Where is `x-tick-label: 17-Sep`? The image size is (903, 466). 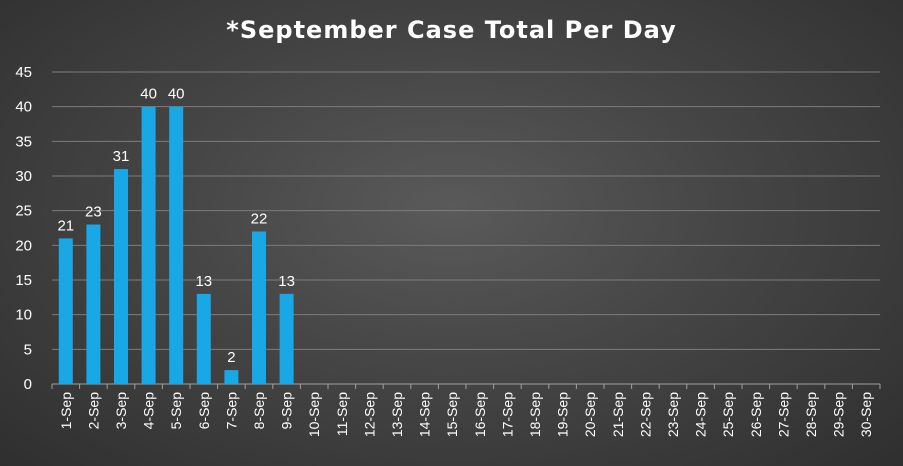
x-tick-label: 17-Sep is located at coordinates (507, 414).